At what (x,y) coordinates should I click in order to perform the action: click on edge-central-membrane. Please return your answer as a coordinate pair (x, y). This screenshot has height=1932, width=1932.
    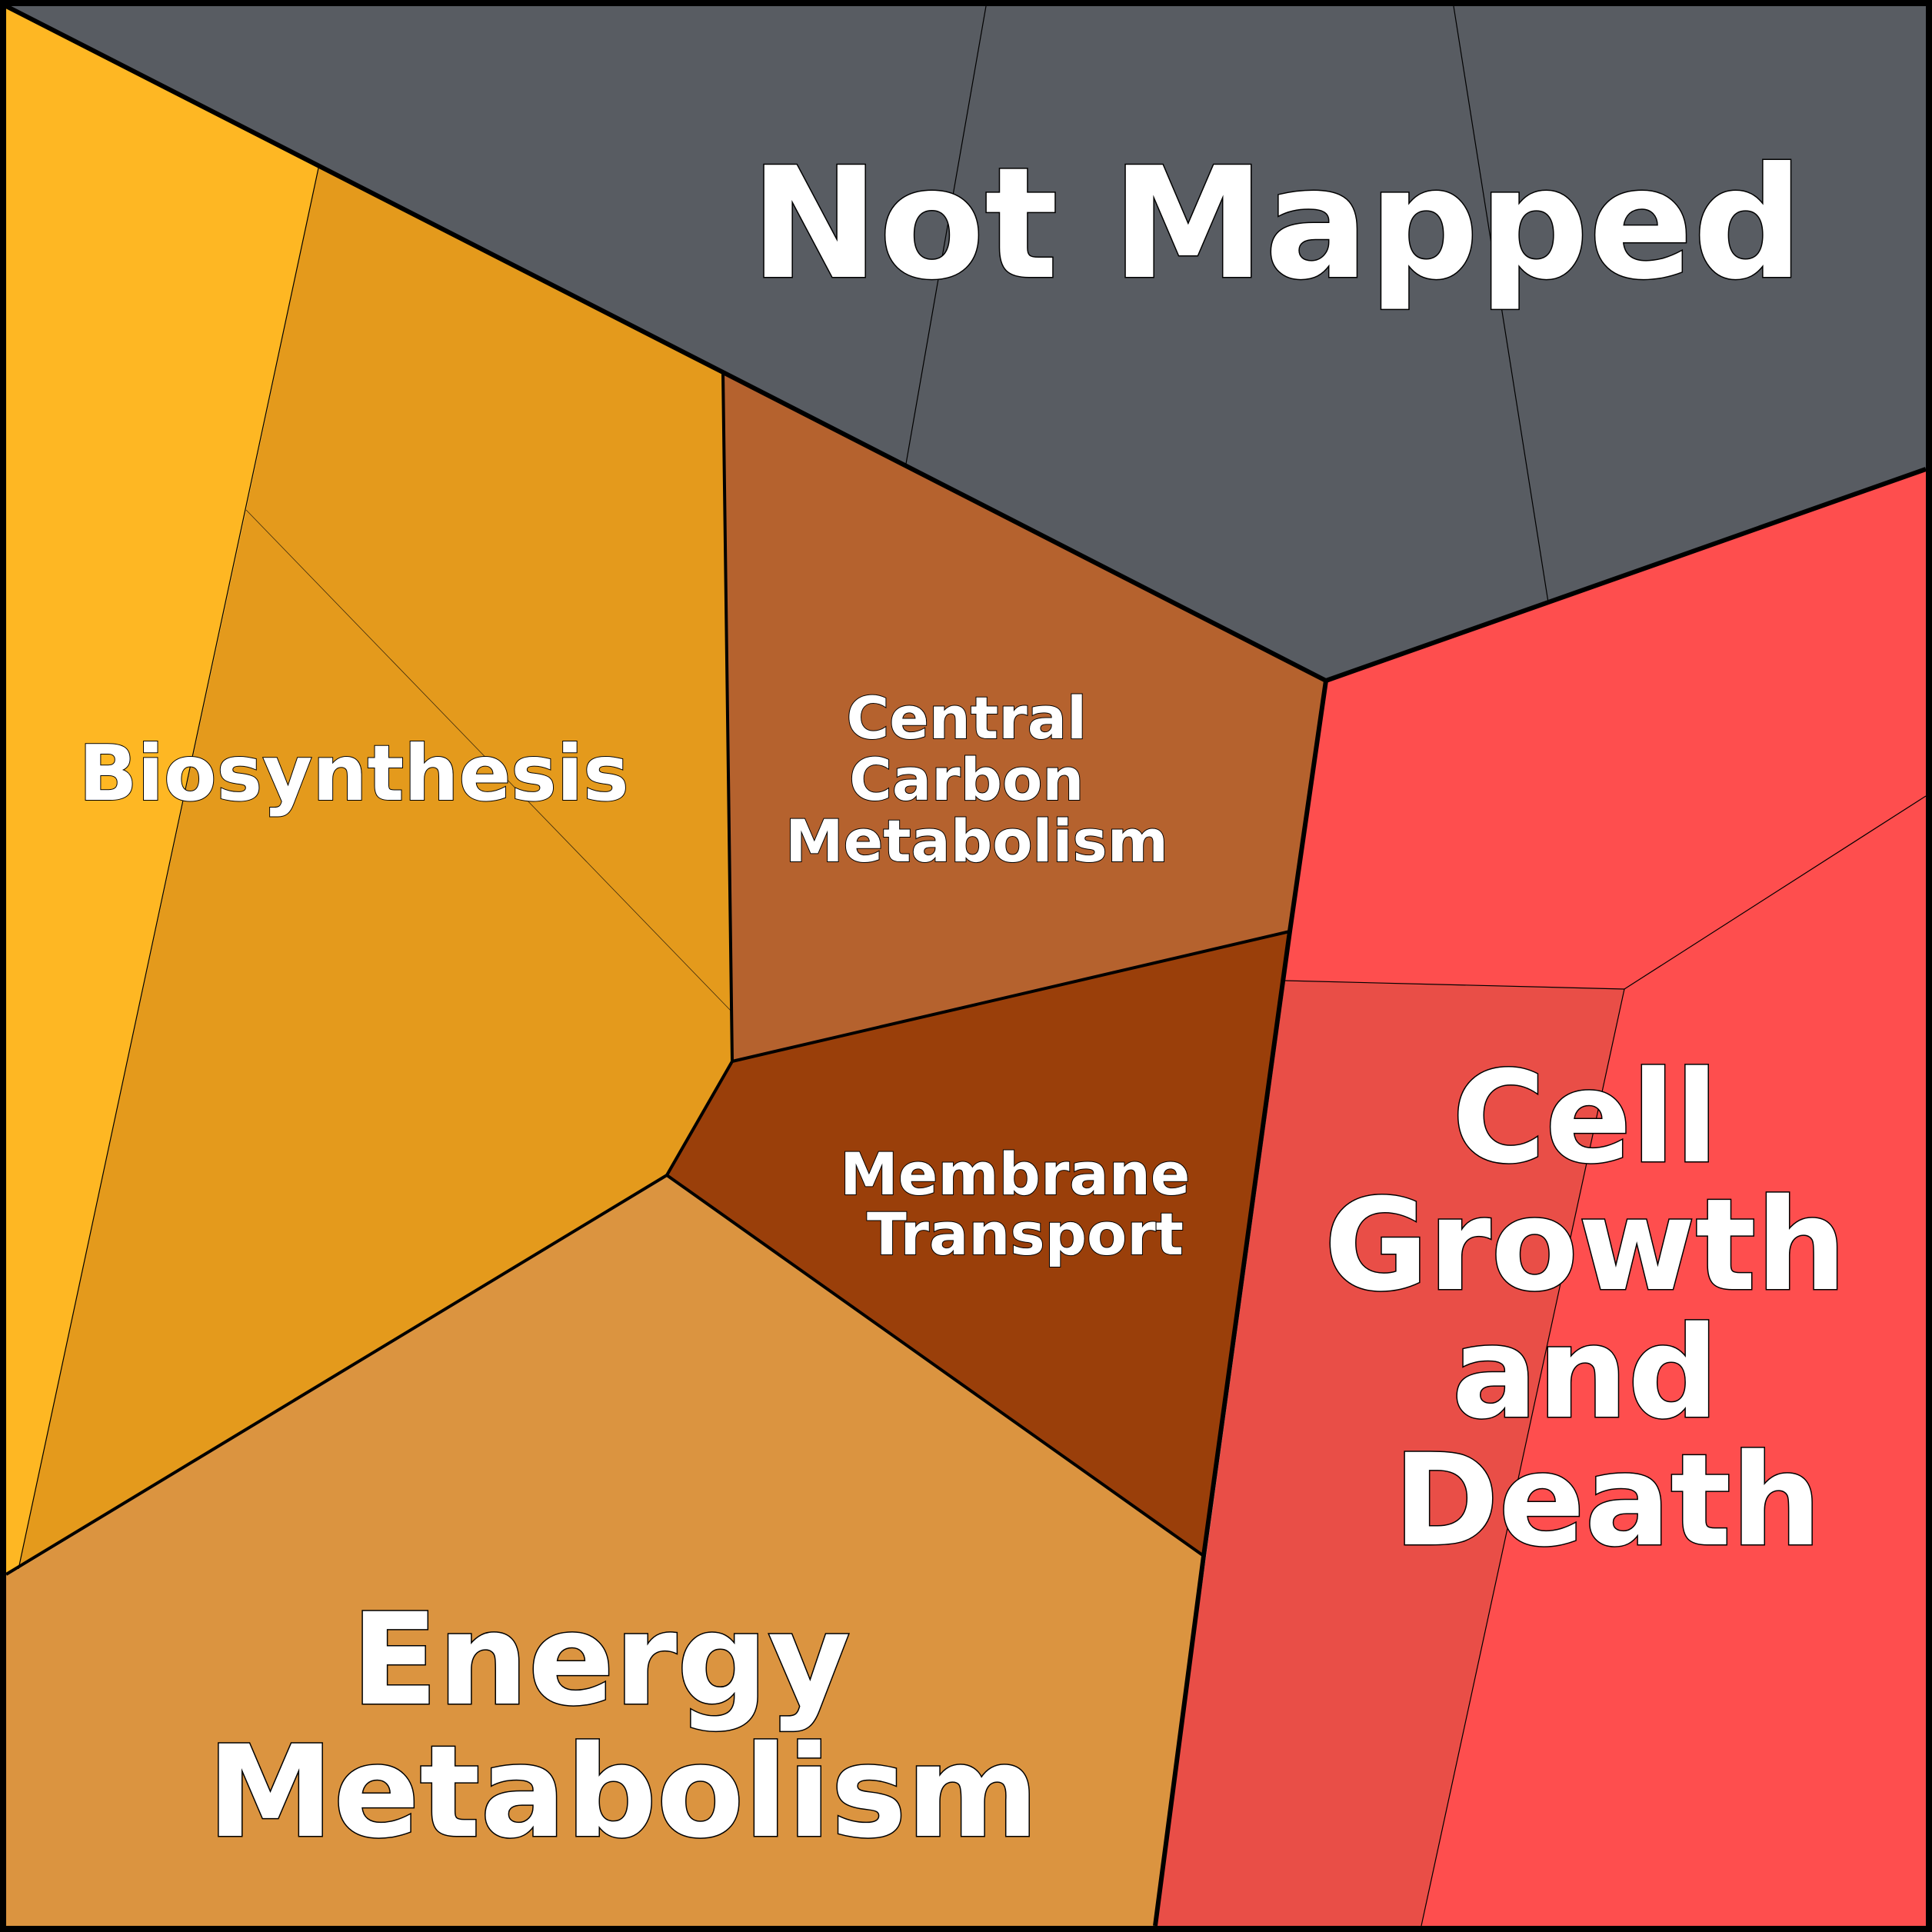
    Looking at the image, I should click on (1011, 996).